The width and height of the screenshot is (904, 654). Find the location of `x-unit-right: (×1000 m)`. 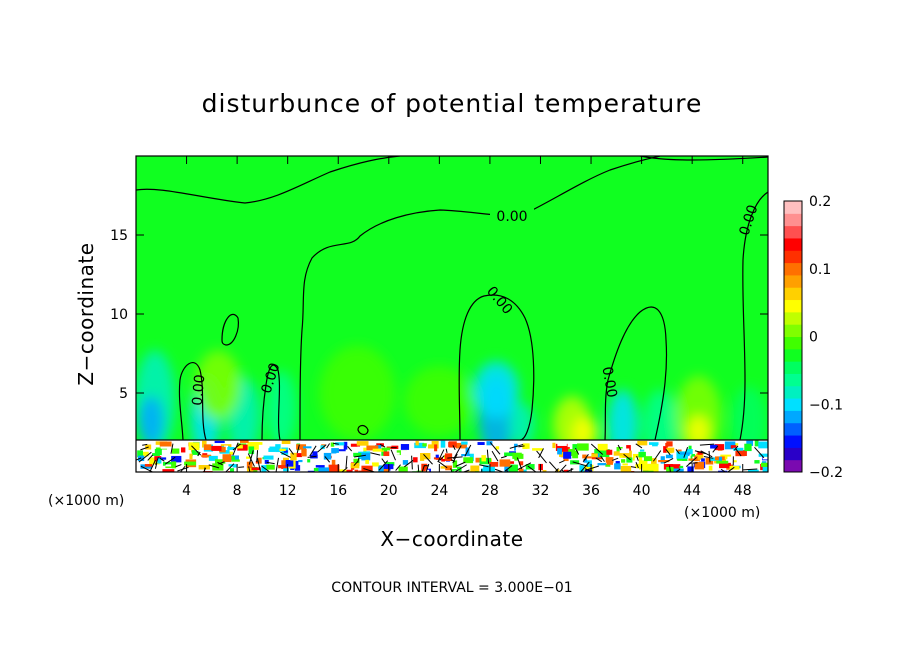

x-unit-right: (×1000 m) is located at coordinates (722, 513).